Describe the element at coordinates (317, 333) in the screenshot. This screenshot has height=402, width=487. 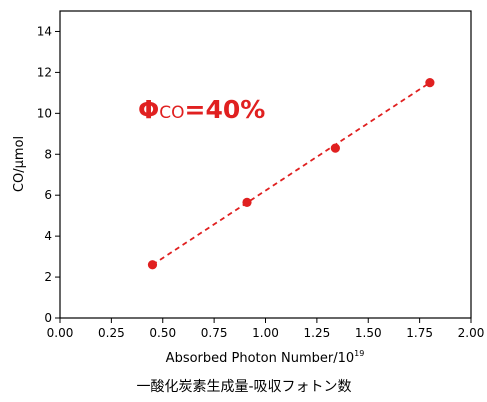
I see `x-tick-label: 1.25` at that location.